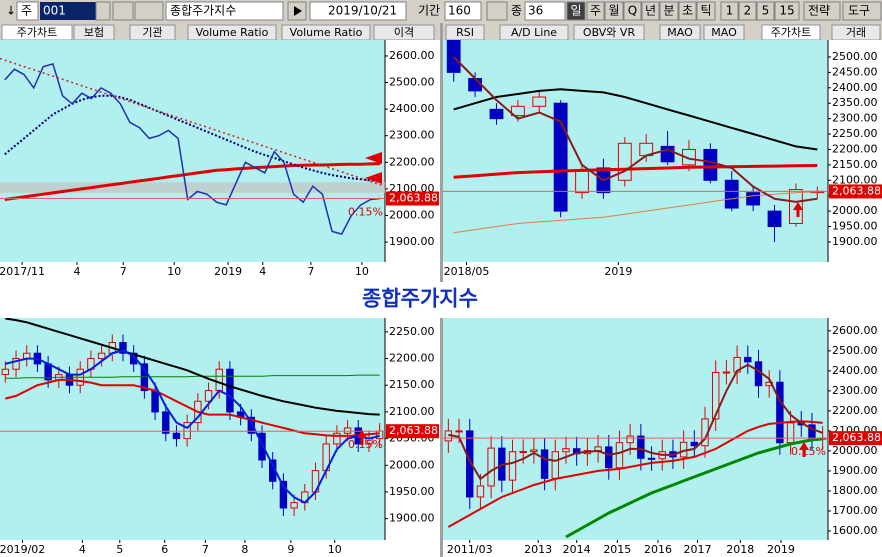  I want to click on interval-label: 일, so click(575, 11).